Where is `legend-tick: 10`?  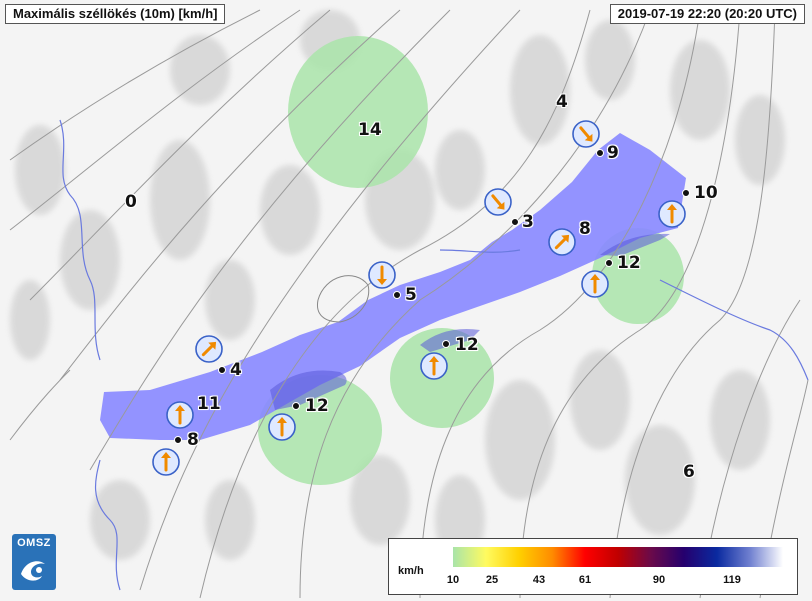
legend-tick: 10 is located at coordinates (453, 580).